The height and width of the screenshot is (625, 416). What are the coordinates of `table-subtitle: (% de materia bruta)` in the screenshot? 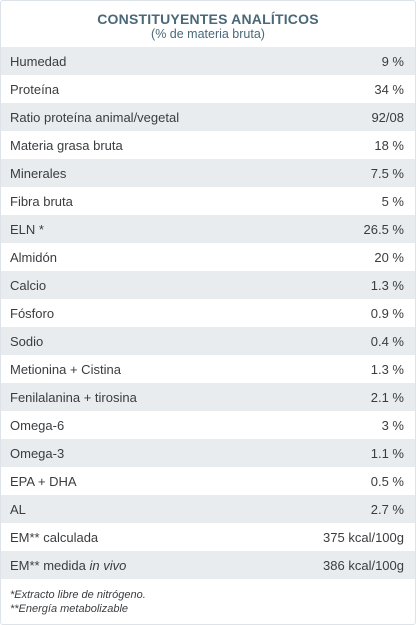 It's located at (208, 34).